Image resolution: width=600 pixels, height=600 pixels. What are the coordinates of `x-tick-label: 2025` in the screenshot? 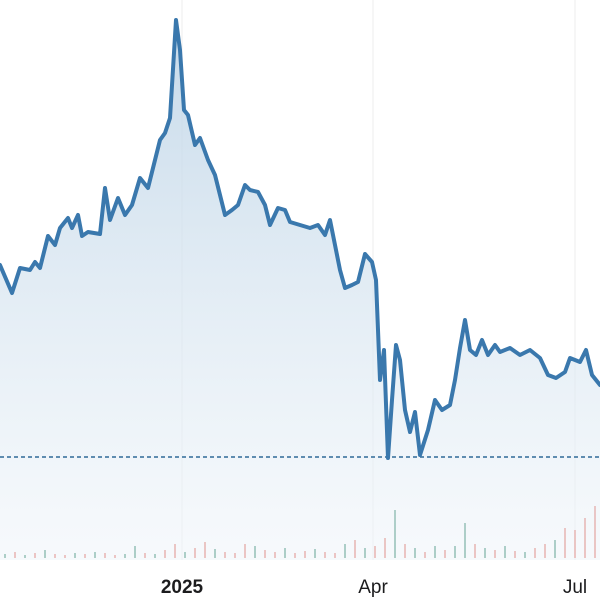 It's located at (182, 587).